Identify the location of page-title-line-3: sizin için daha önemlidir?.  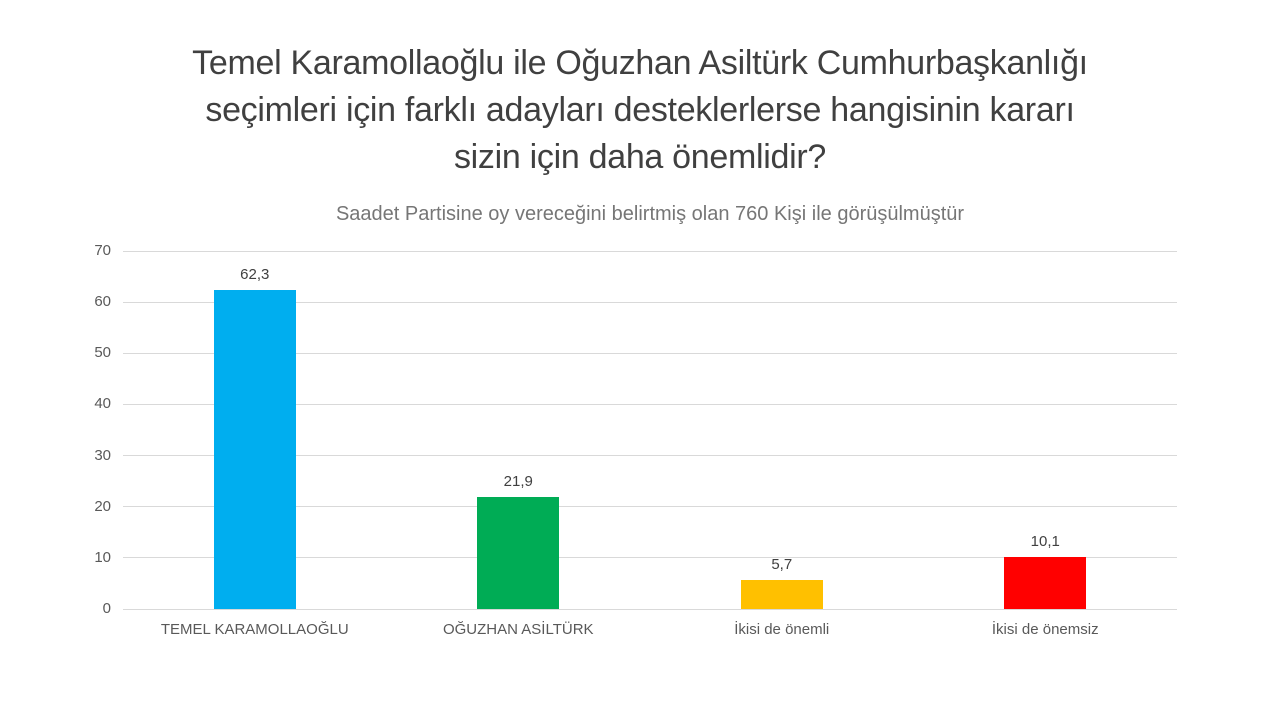
(640, 157).